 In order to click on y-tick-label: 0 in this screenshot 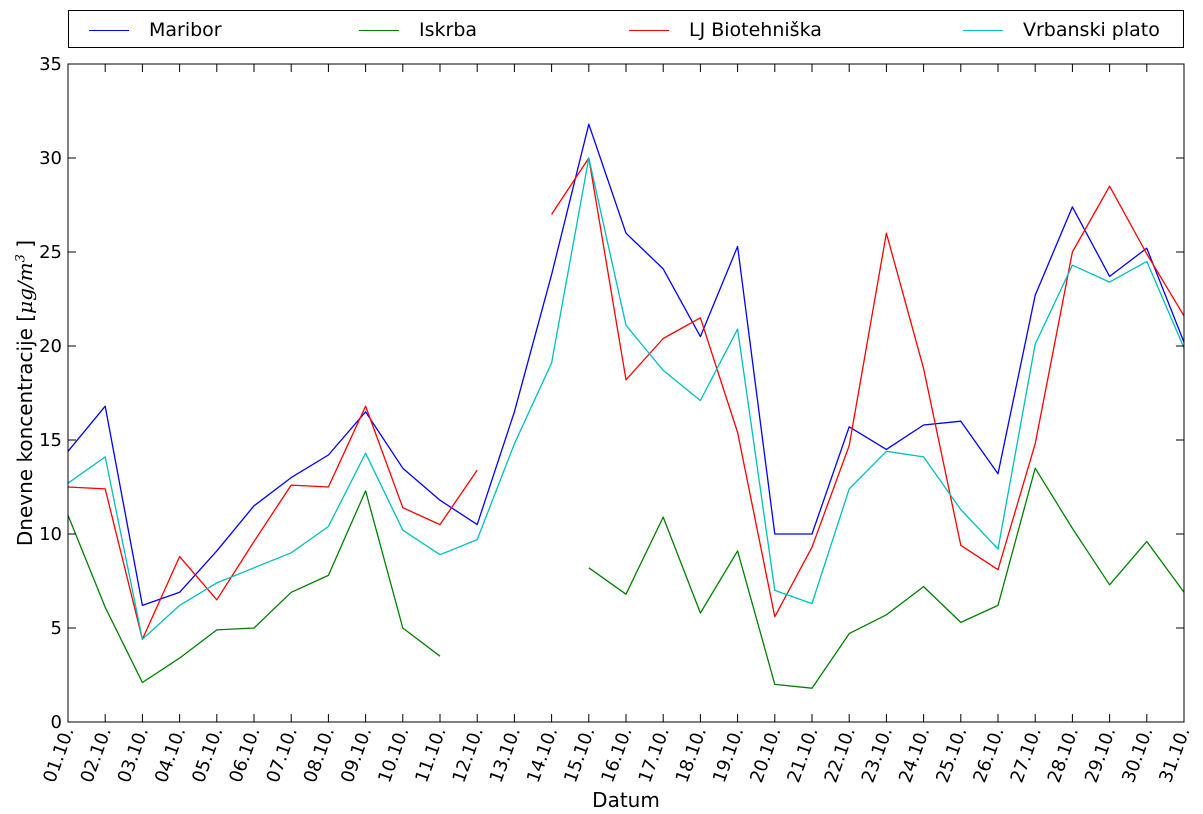, I will do `click(56, 722)`.